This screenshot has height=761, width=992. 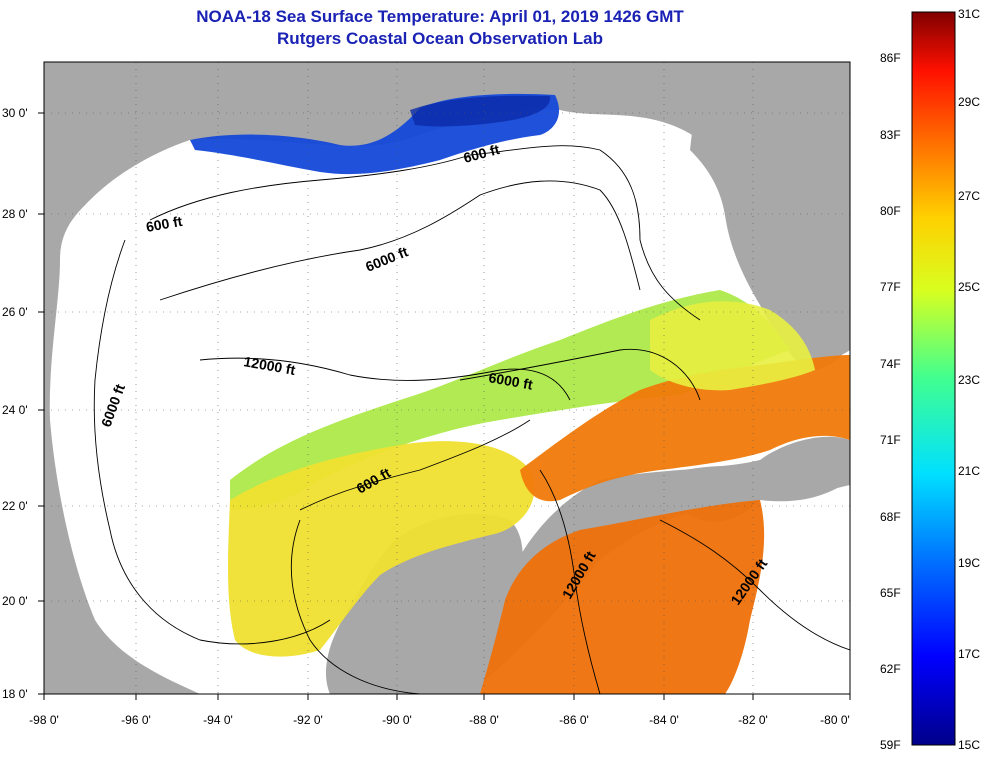 What do you see at coordinates (969, 745) in the screenshot?
I see `colorbar-c-label: 15C` at bounding box center [969, 745].